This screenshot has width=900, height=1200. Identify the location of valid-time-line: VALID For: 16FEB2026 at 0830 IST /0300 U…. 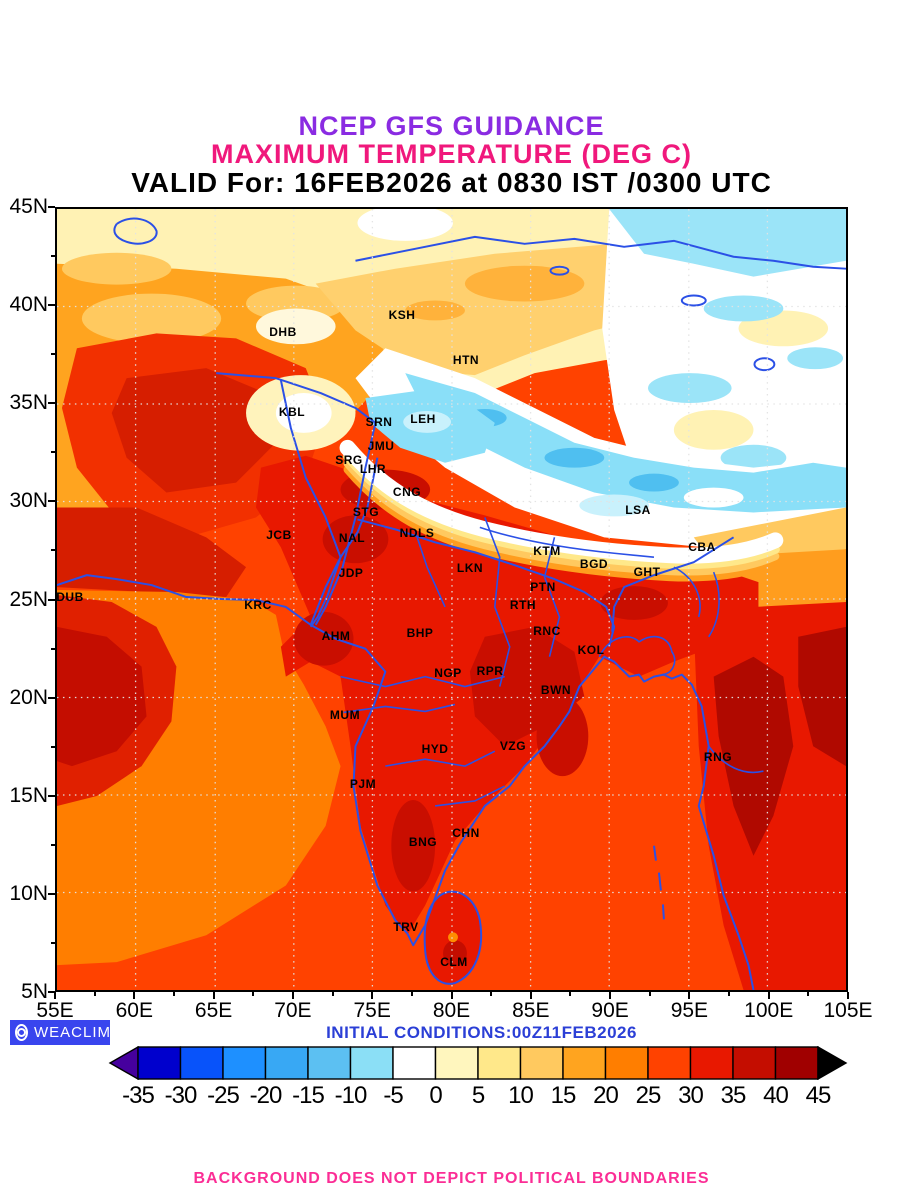
(451, 182).